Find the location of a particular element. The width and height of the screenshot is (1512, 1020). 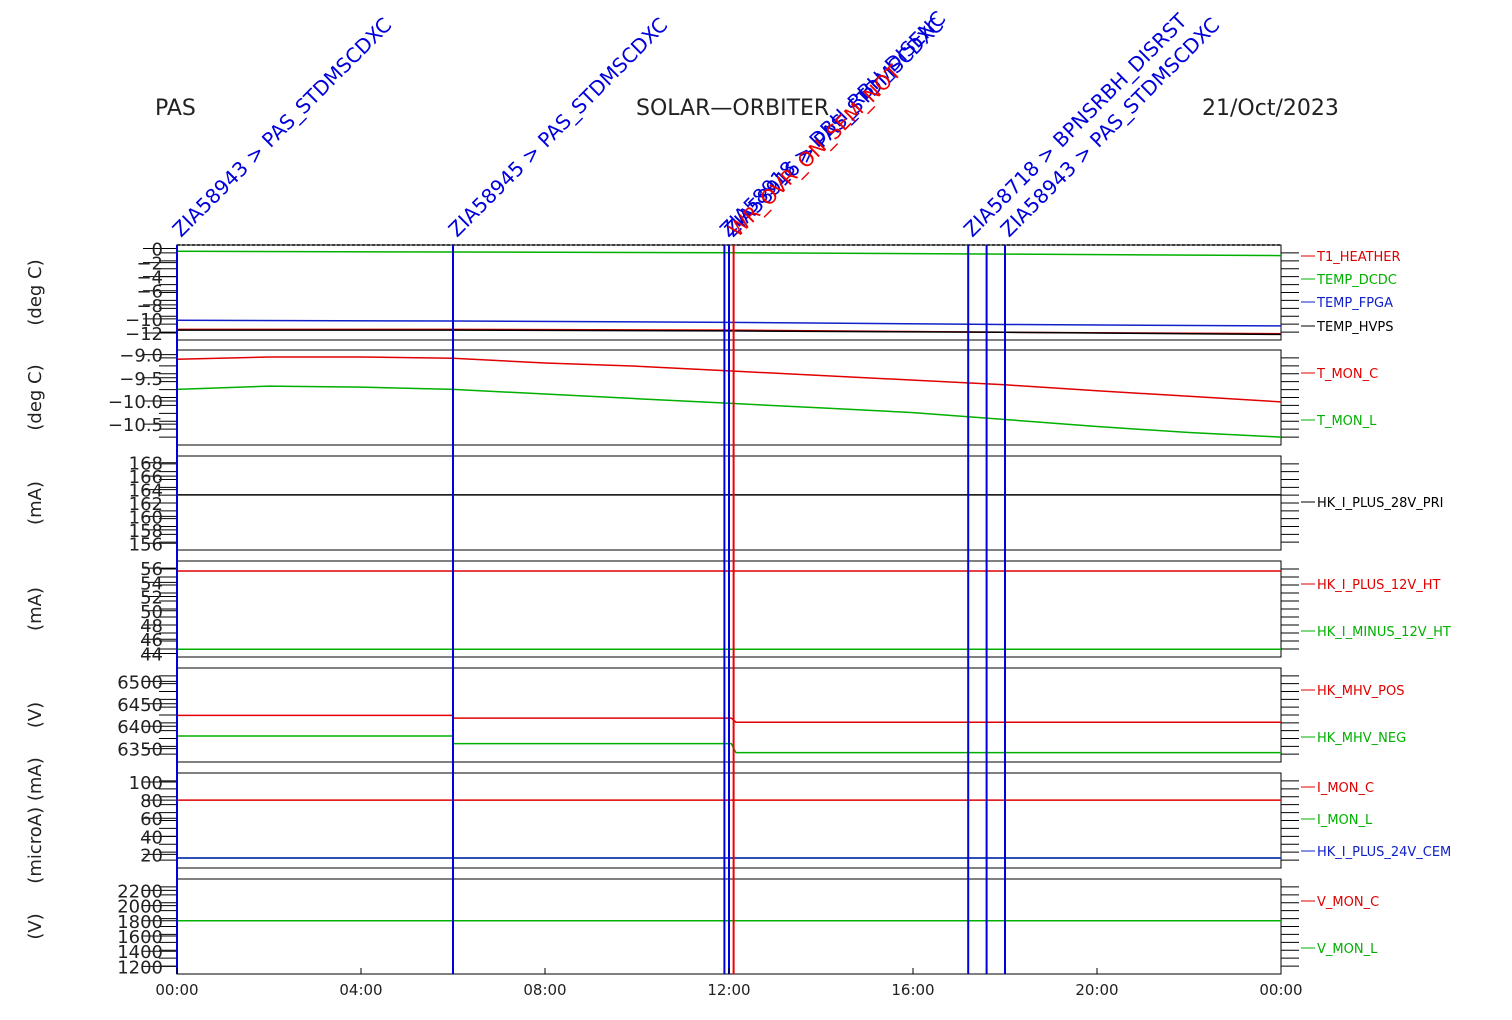

y-tick-label: 1200 is located at coordinates (140, 967).